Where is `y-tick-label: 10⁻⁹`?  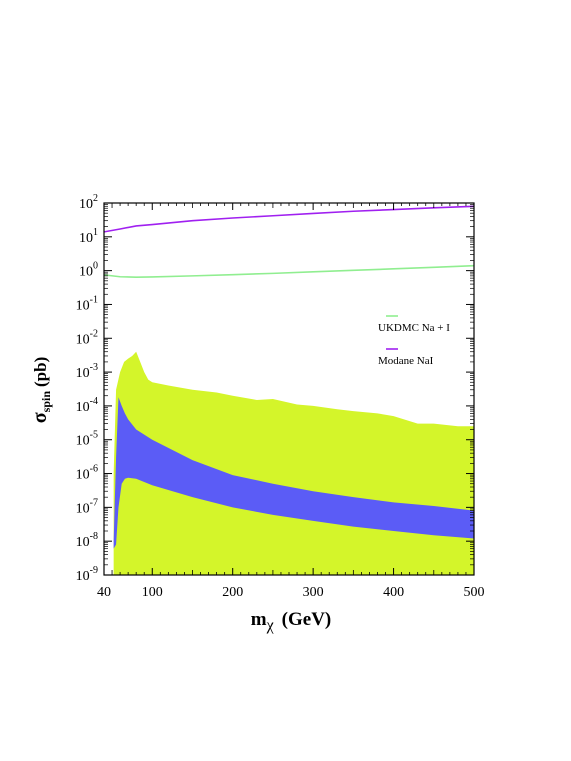
y-tick-label: 10⁻⁹ is located at coordinates (87, 574).